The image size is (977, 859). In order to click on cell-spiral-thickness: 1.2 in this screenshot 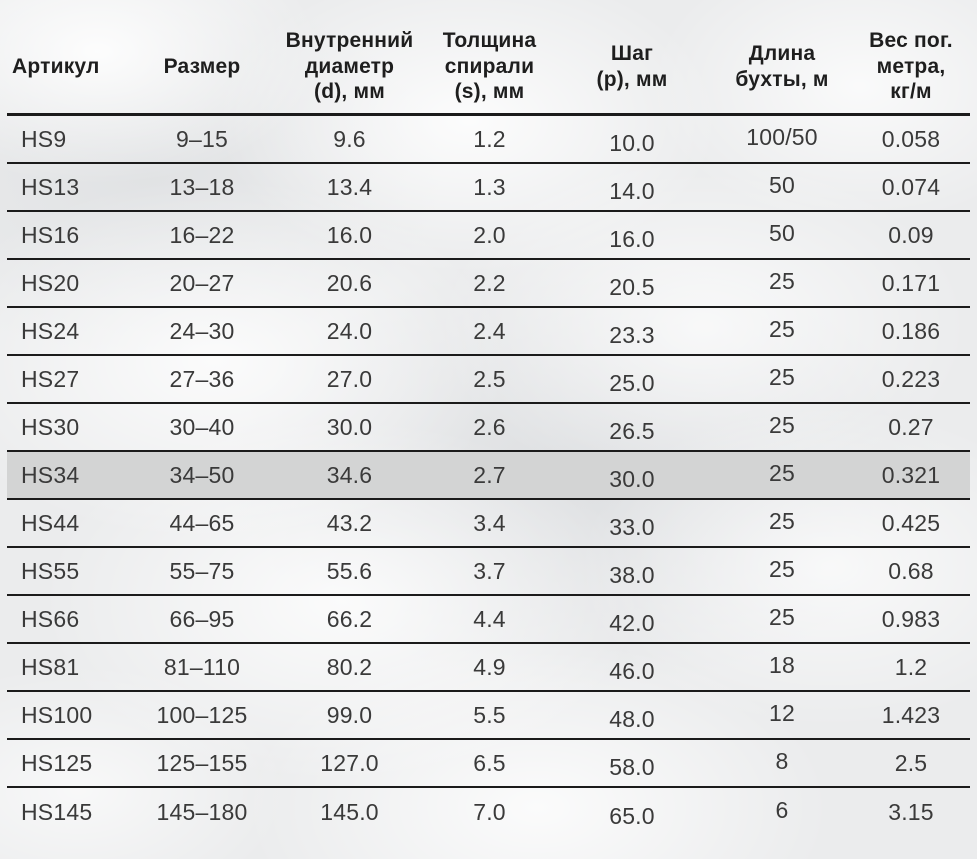, I will do `click(489, 138)`.